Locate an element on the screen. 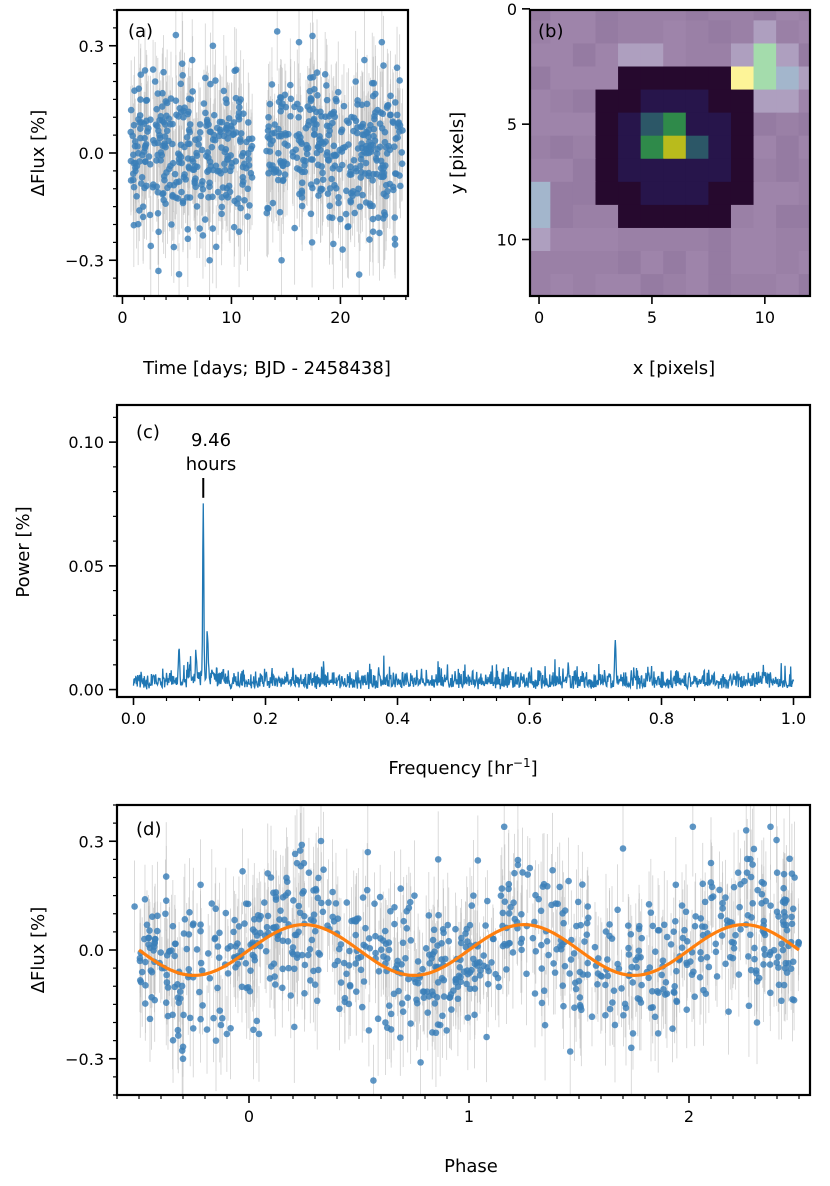  panel-b-x-ticks: 0 5 10 is located at coordinates (654, 311).